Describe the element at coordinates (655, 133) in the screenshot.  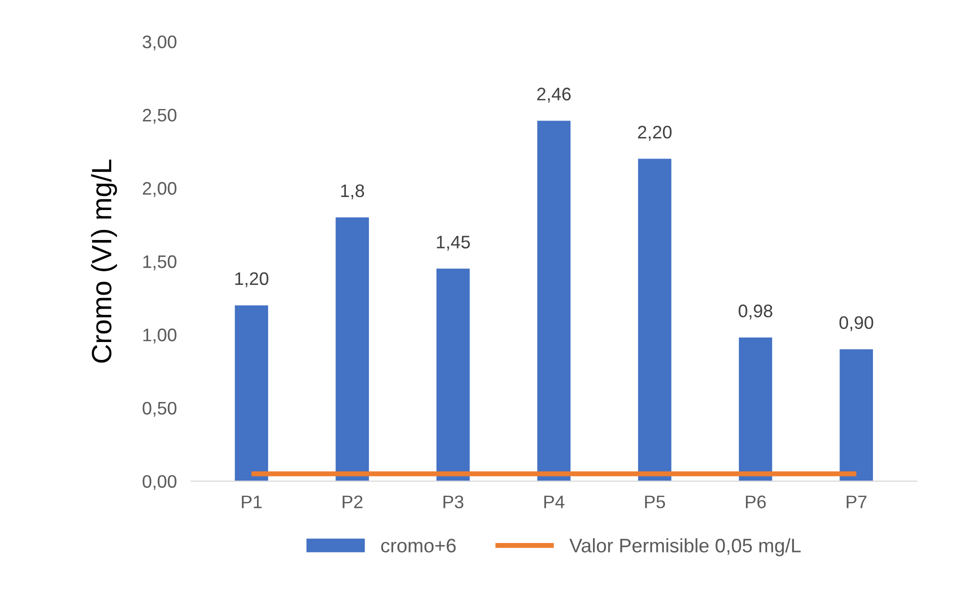
I see `data-label: 2,20` at that location.